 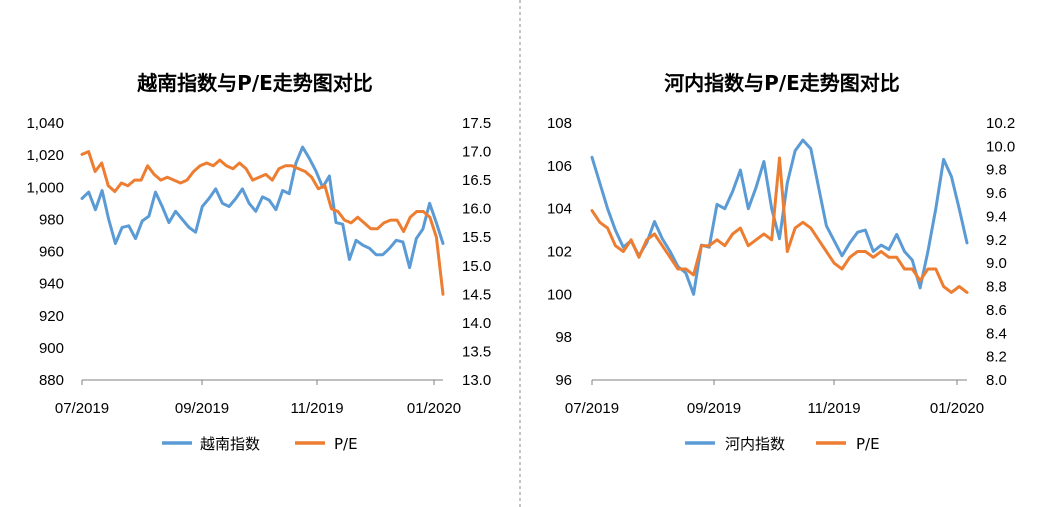 I want to click on legend-label: 越南指数, so click(x=230, y=444).